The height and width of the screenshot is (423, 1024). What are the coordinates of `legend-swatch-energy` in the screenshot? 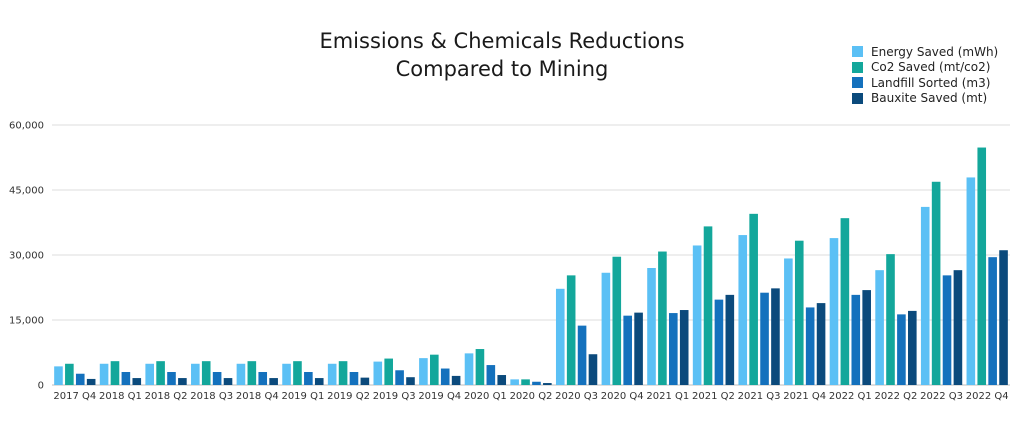 It's located at (857, 52).